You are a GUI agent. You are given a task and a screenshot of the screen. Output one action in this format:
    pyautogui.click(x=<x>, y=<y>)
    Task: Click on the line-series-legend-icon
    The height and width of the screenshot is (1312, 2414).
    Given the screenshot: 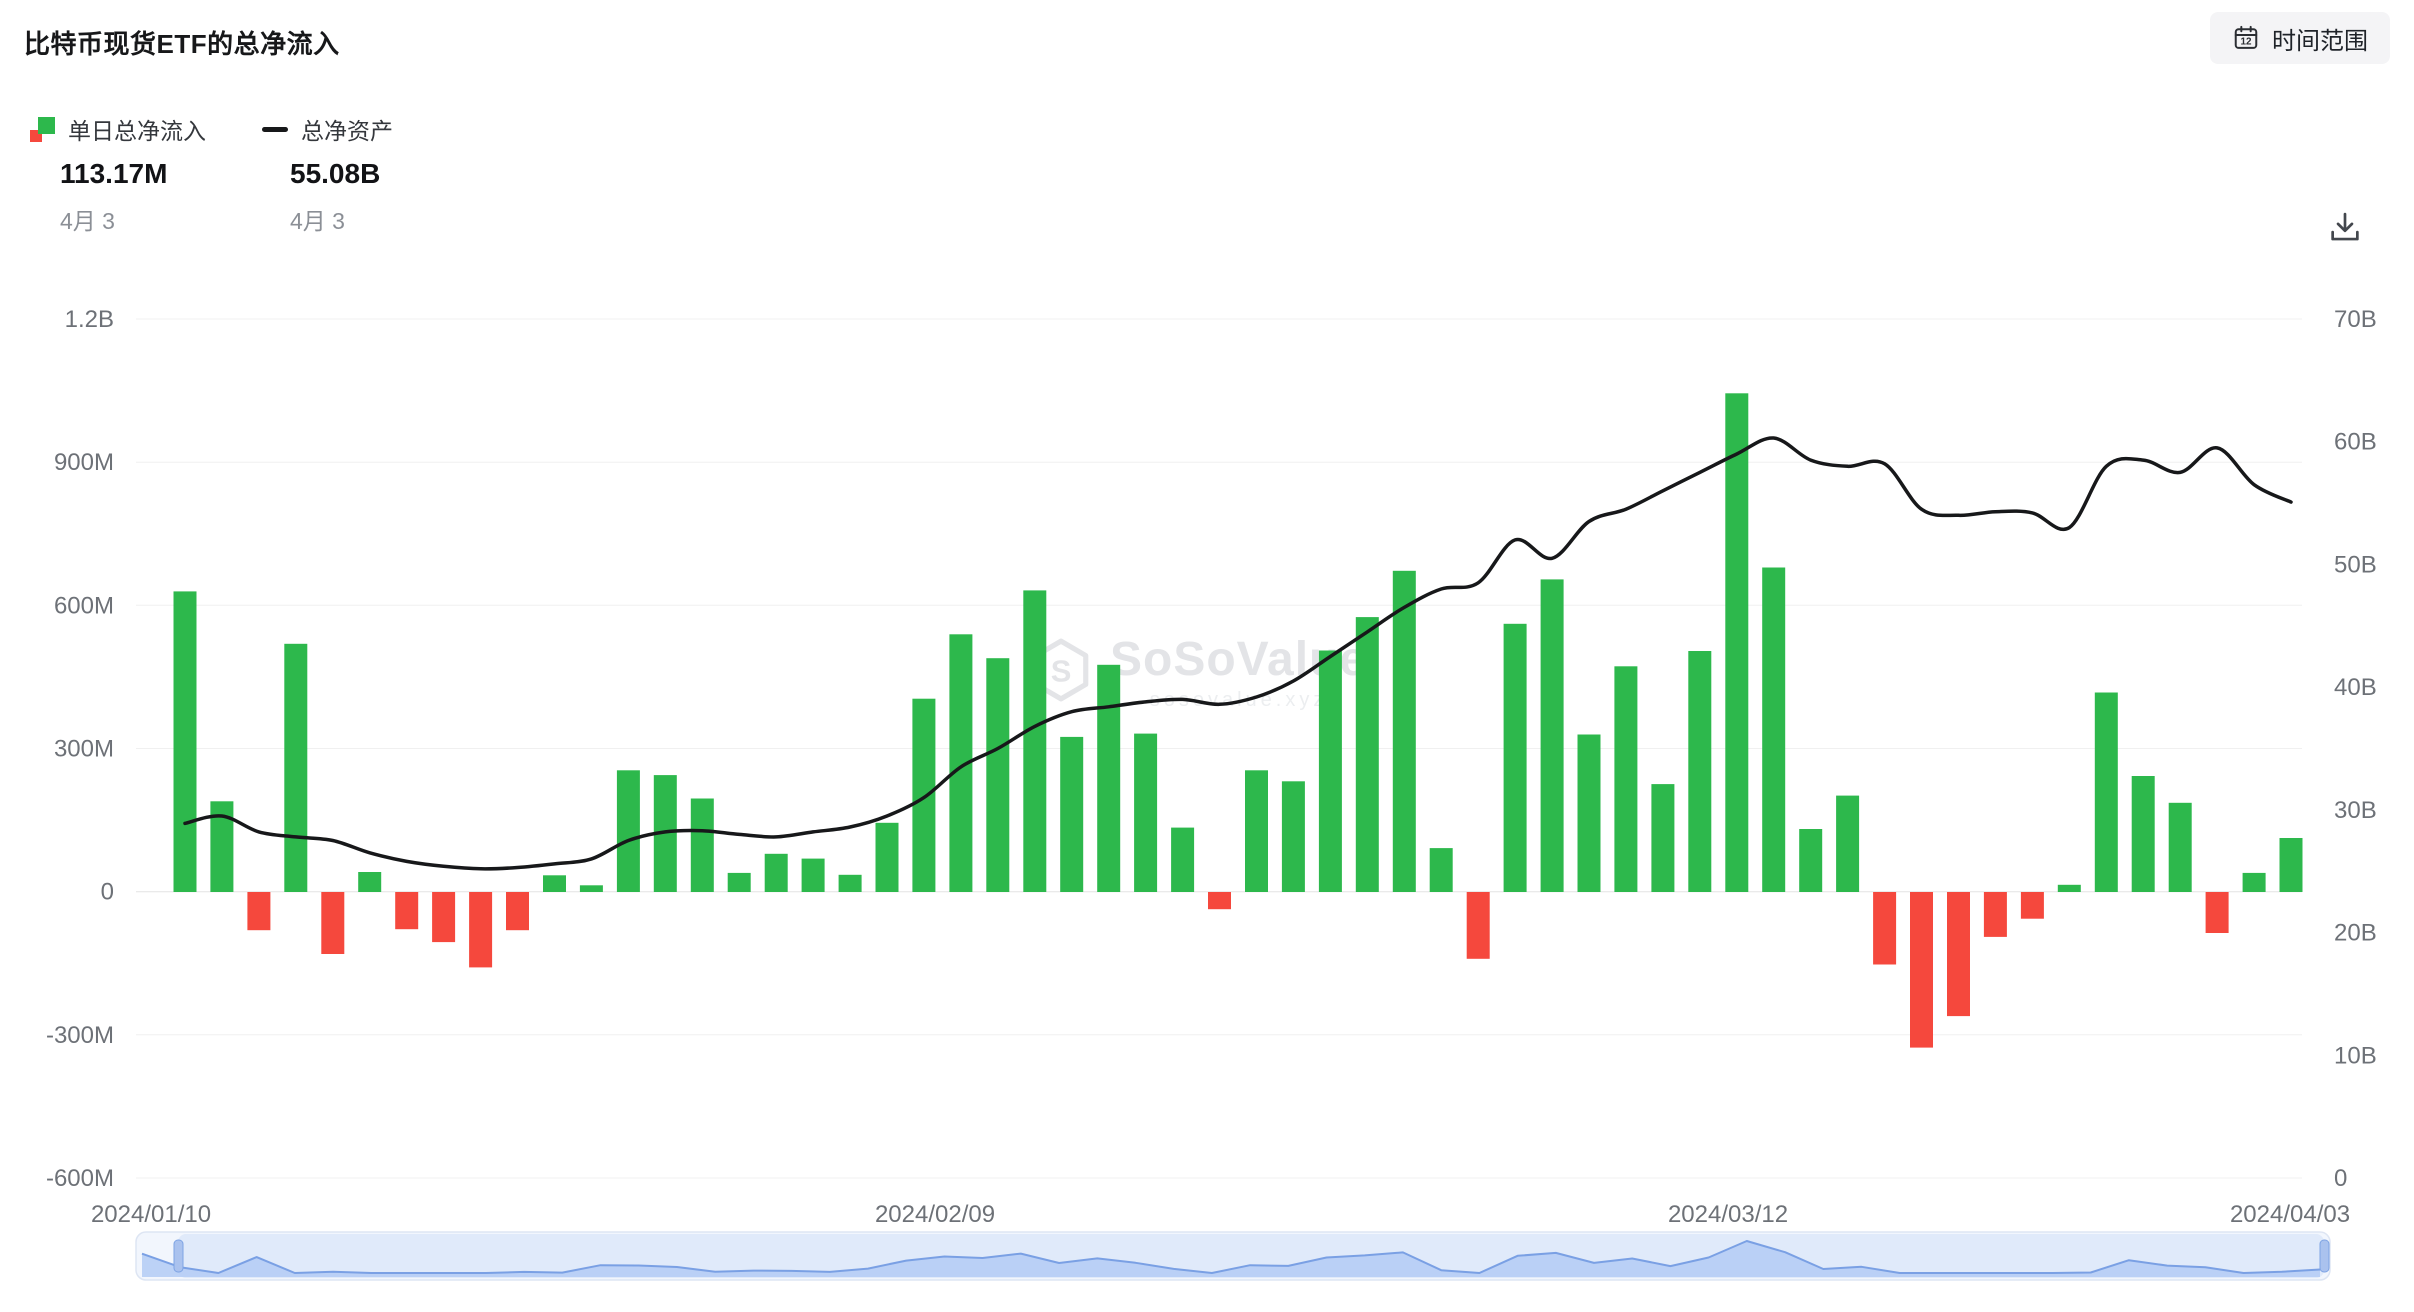 What is the action you would take?
    pyautogui.click(x=275, y=129)
    